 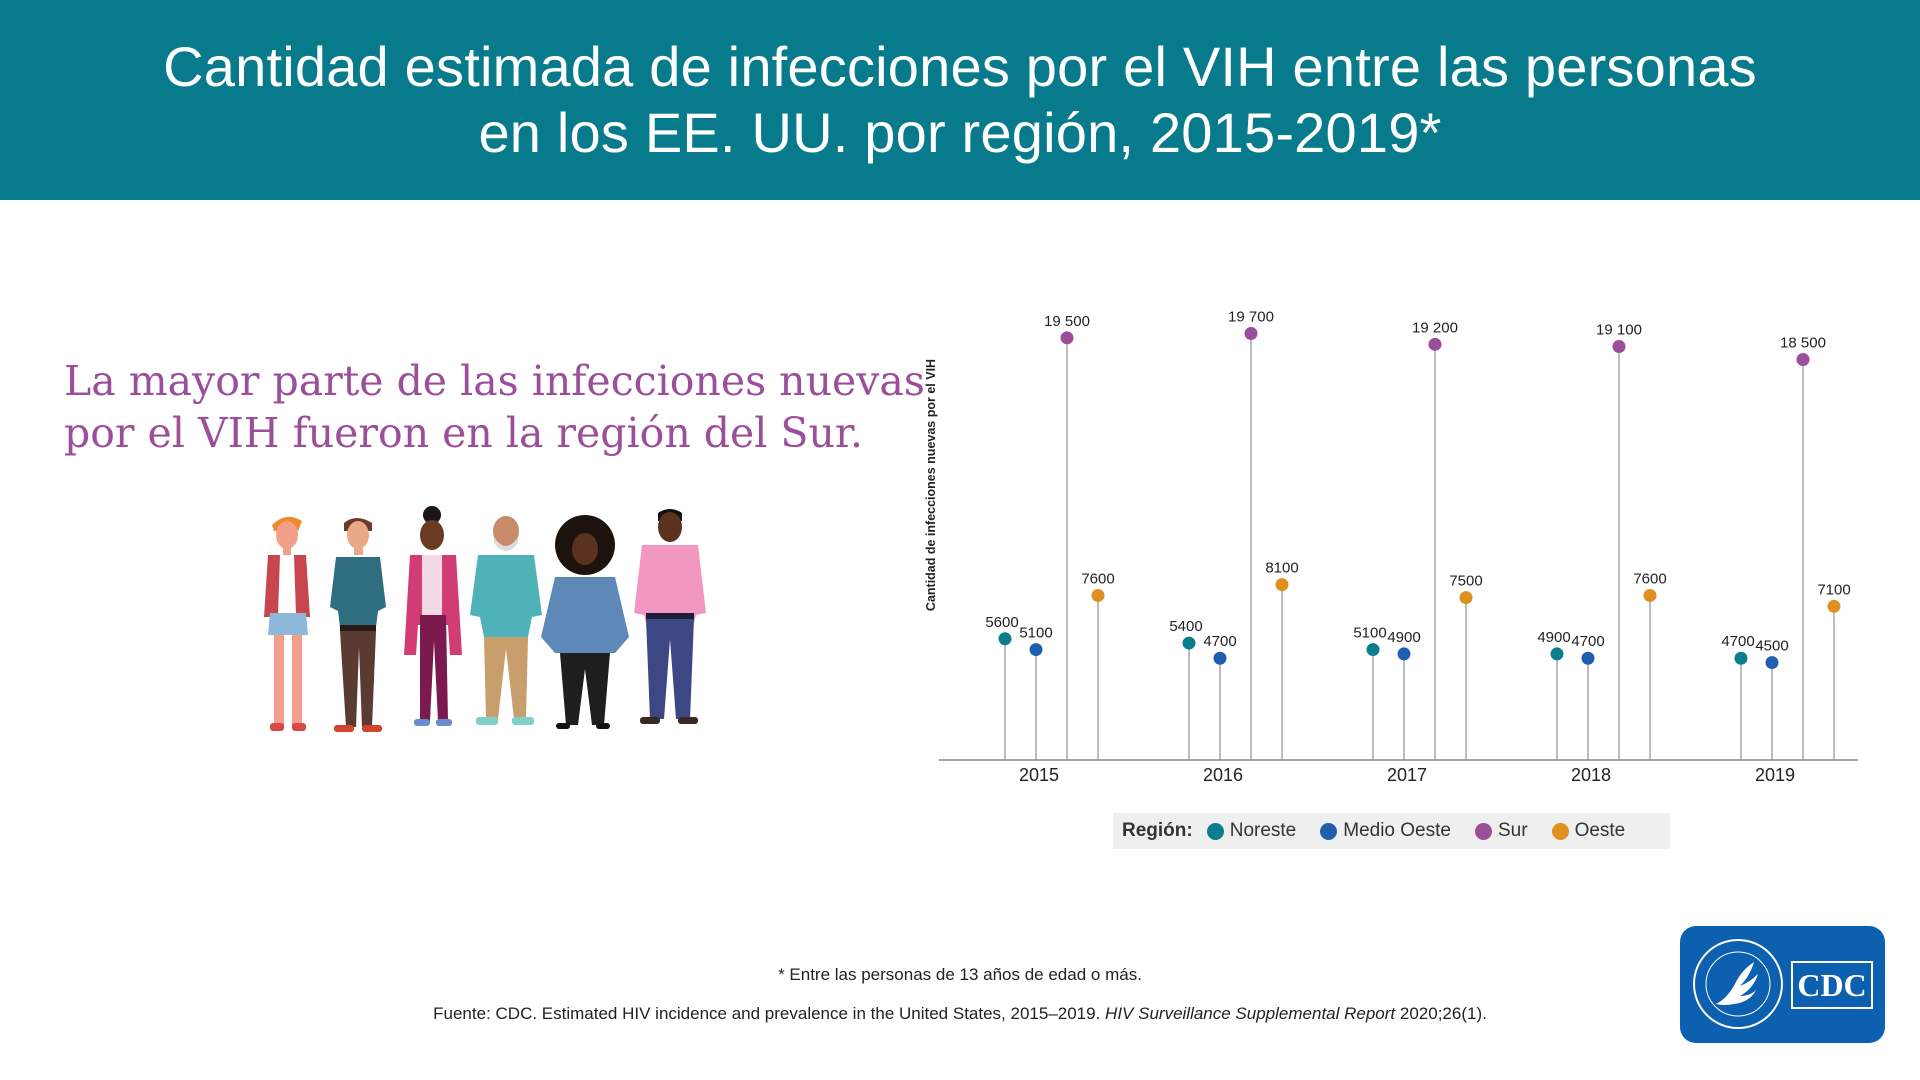 What do you see at coordinates (1404, 654) in the screenshot?
I see `point-medio-oeste-2017` at bounding box center [1404, 654].